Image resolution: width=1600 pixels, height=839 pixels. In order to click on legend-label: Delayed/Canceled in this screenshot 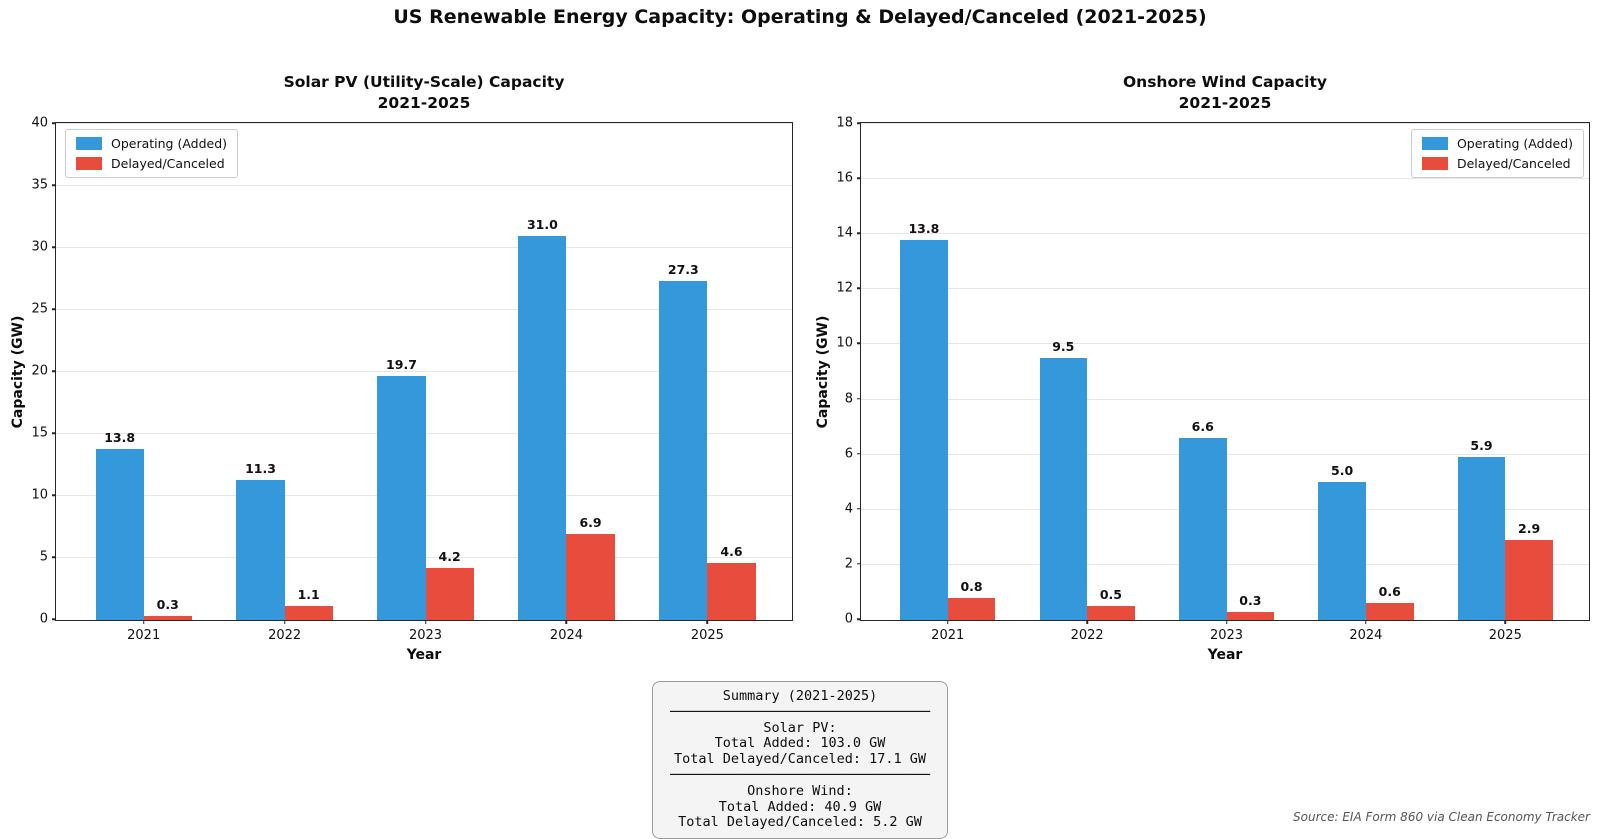, I will do `click(1513, 163)`.